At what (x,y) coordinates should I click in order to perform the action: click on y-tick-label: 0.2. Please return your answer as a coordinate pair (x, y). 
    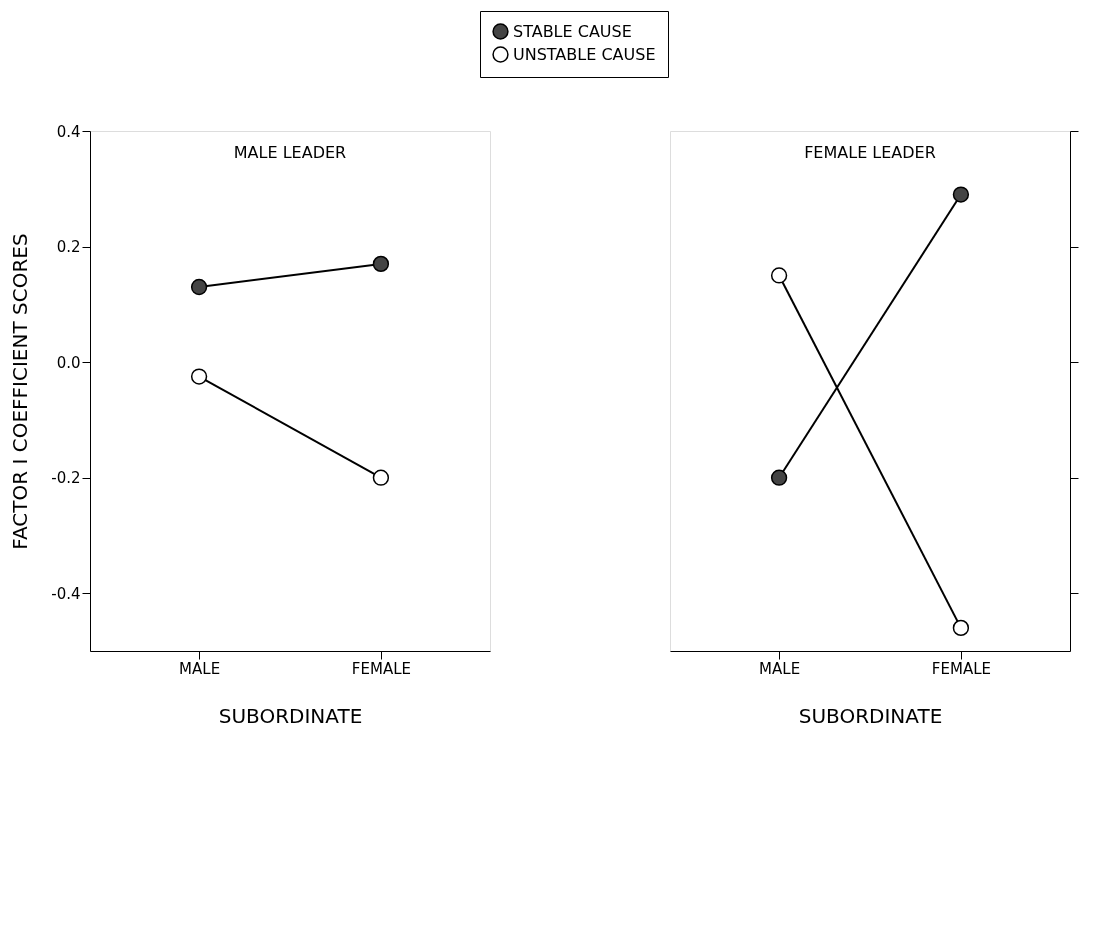
    Looking at the image, I should click on (68, 247).